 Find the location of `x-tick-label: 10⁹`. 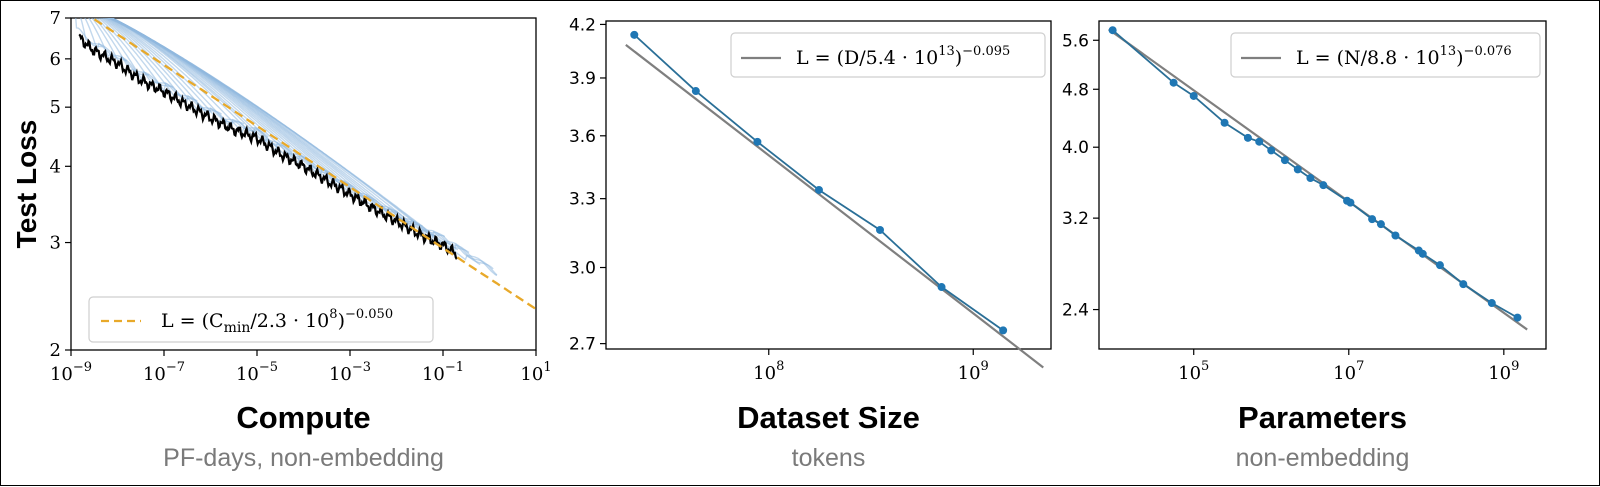

x-tick-label: 10⁹ is located at coordinates (1503, 371).